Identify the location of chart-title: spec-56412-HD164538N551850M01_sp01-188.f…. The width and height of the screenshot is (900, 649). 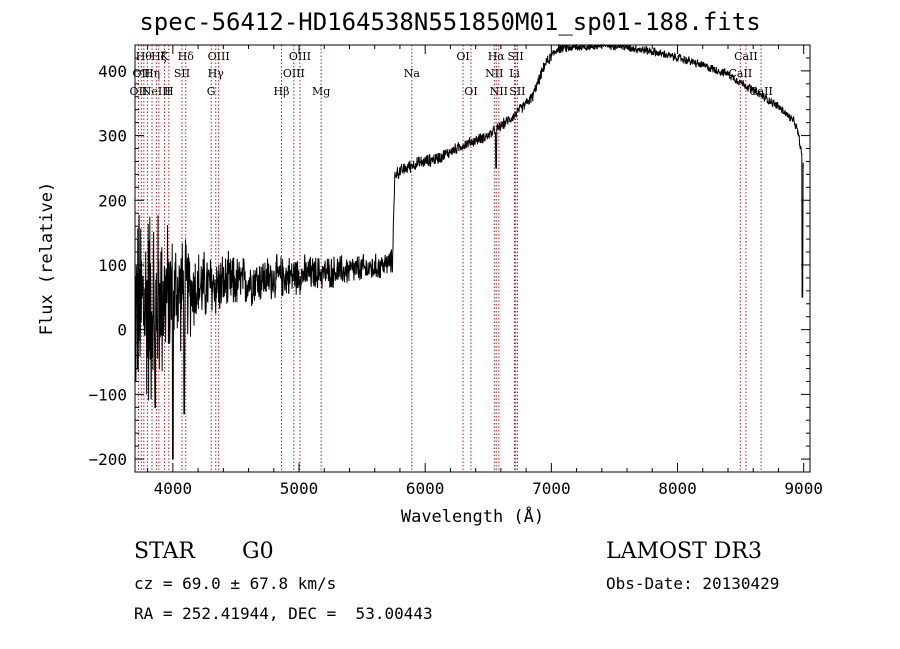
(450, 22).